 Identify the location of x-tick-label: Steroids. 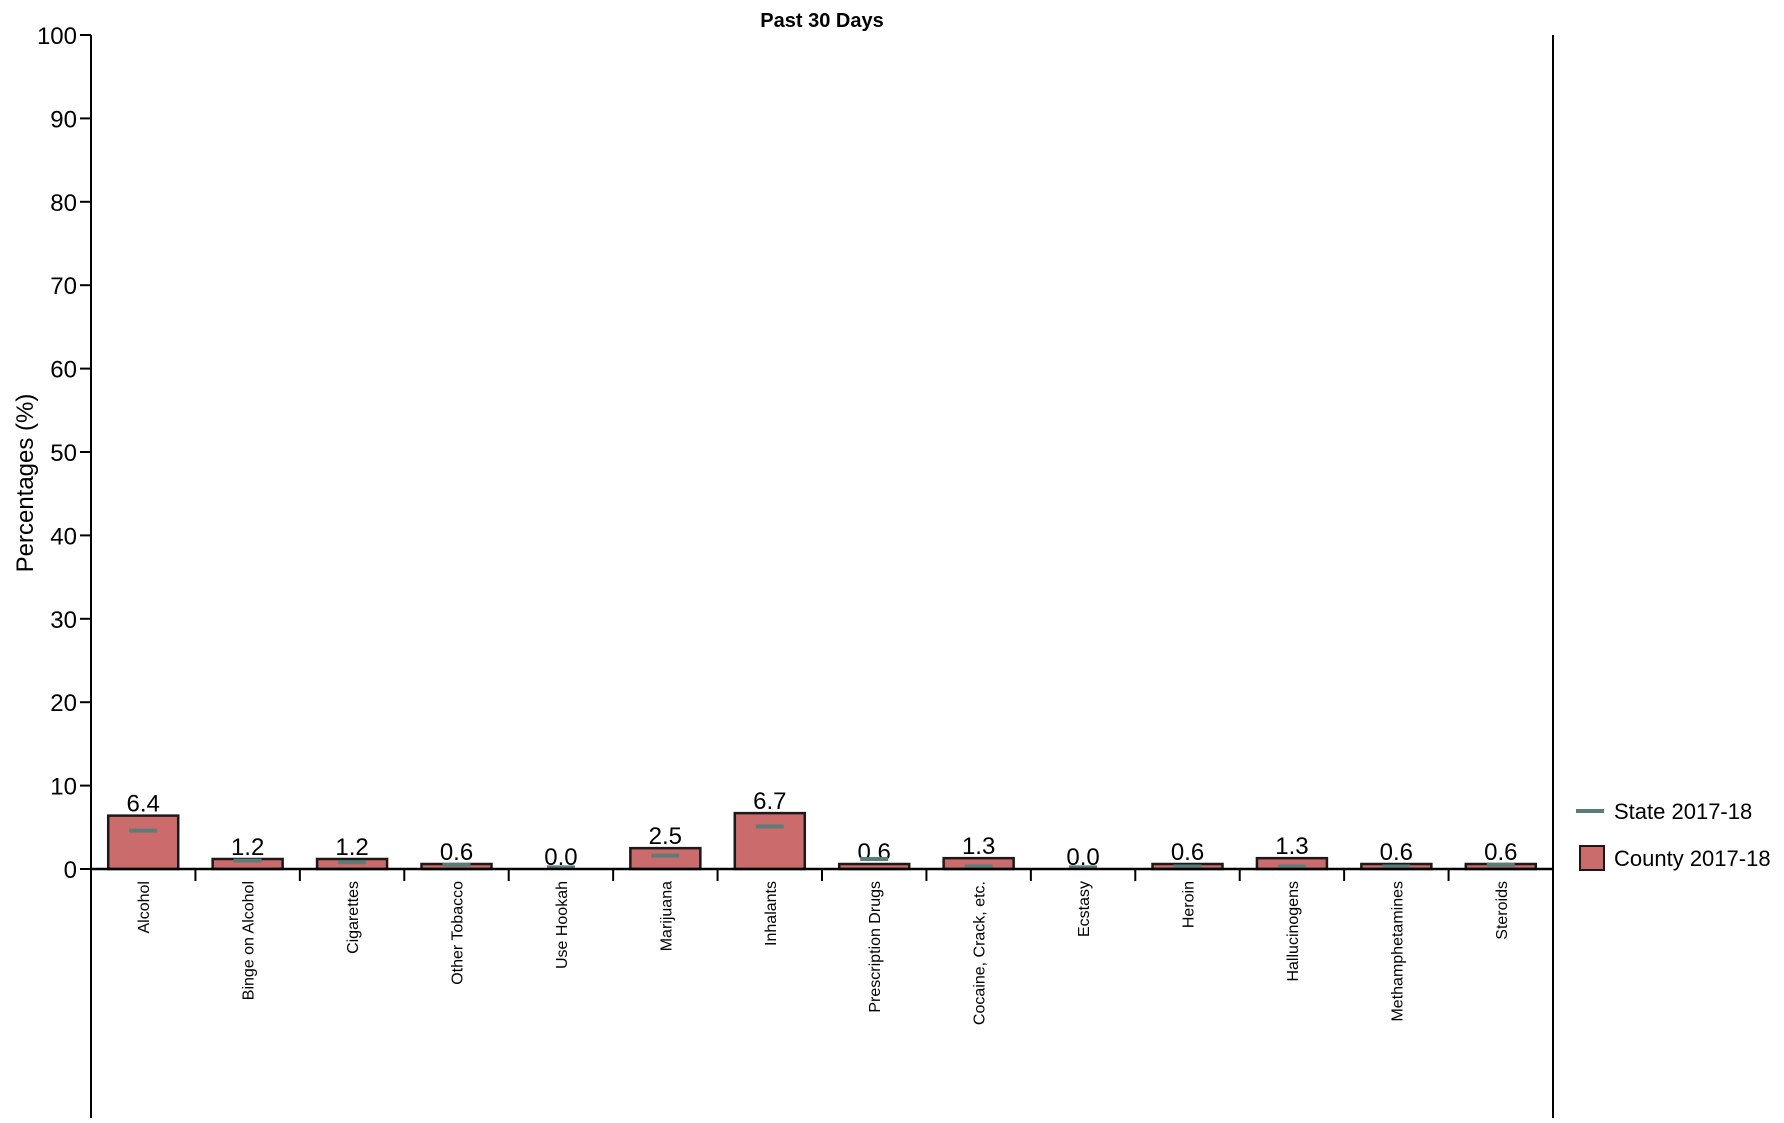
(1502, 910).